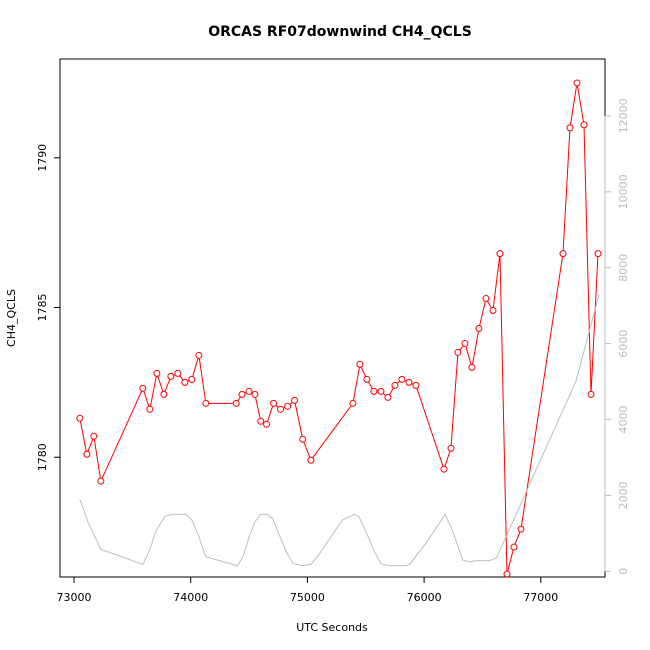 This screenshot has width=650, height=650. Describe the element at coordinates (307, 597) in the screenshot. I see `x-tick-label: 75000` at that location.